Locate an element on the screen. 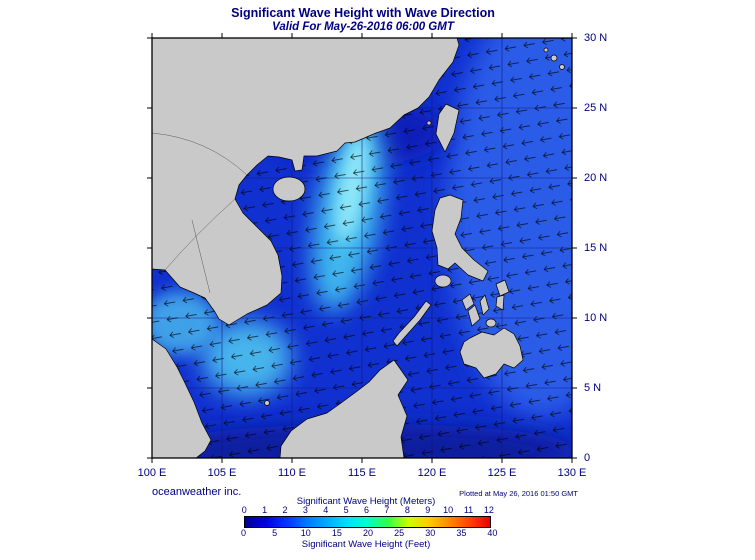  feet-tick: 40 is located at coordinates (492, 533).